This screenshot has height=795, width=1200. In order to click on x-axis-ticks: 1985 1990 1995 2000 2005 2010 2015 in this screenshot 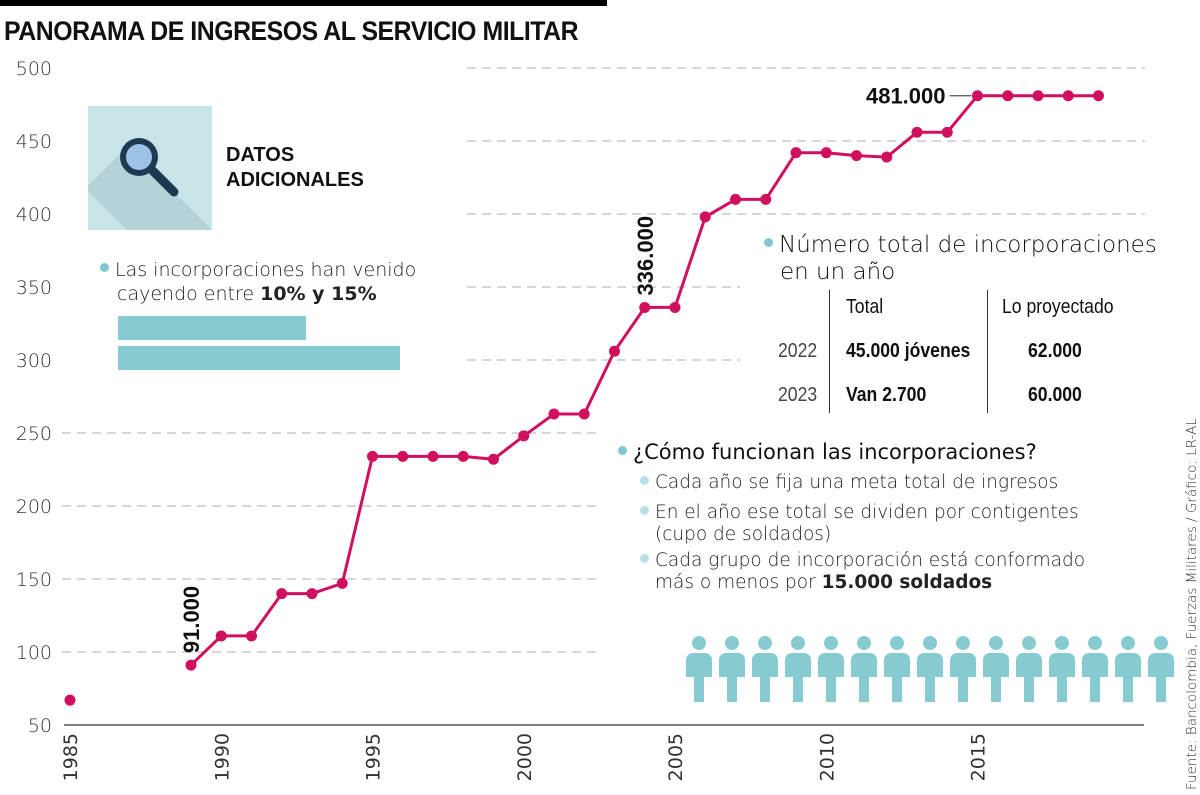, I will do `click(525, 757)`.